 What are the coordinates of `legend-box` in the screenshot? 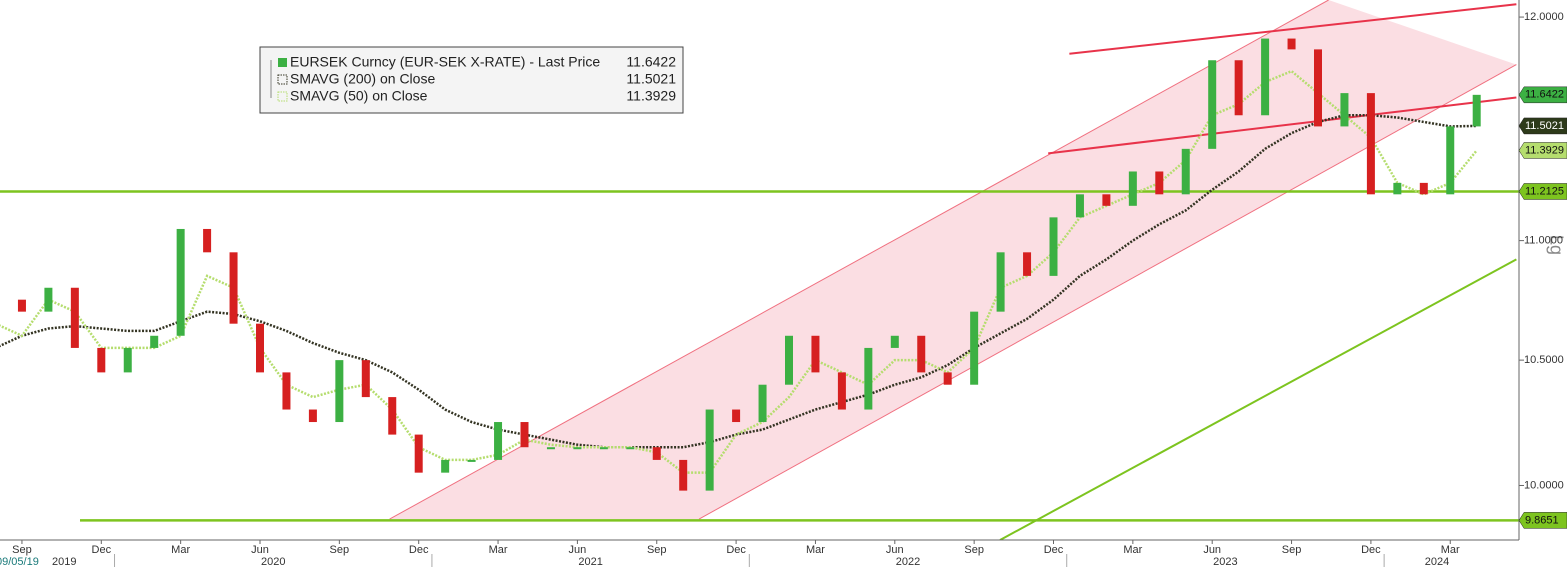 It's located at (471, 80).